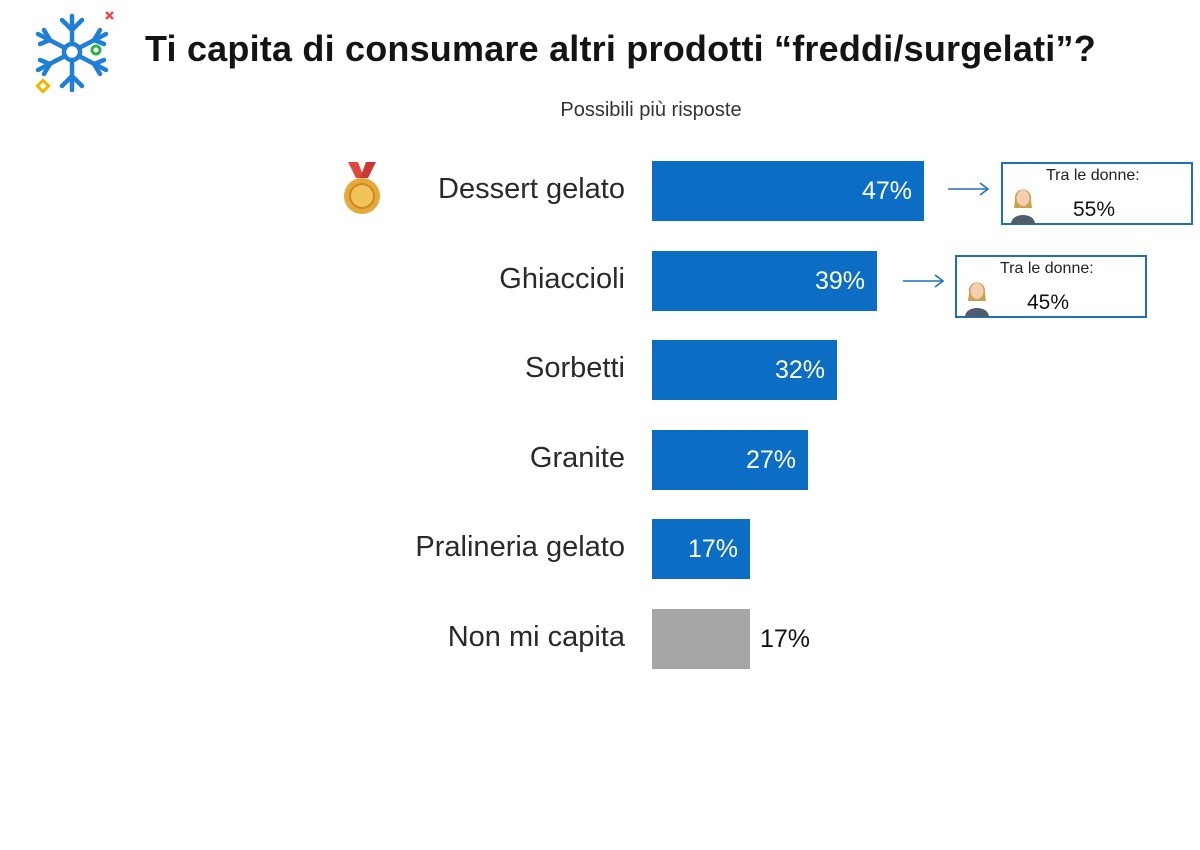  I want to click on category-label: Dessert gelato, so click(531, 189).